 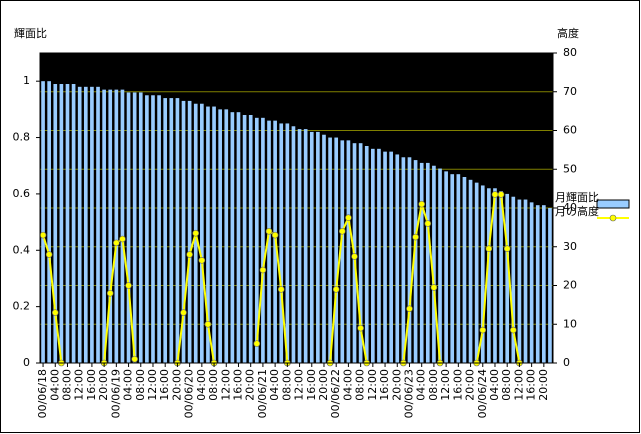 I want to click on y-tick-label: 0.4, so click(x=22, y=249).